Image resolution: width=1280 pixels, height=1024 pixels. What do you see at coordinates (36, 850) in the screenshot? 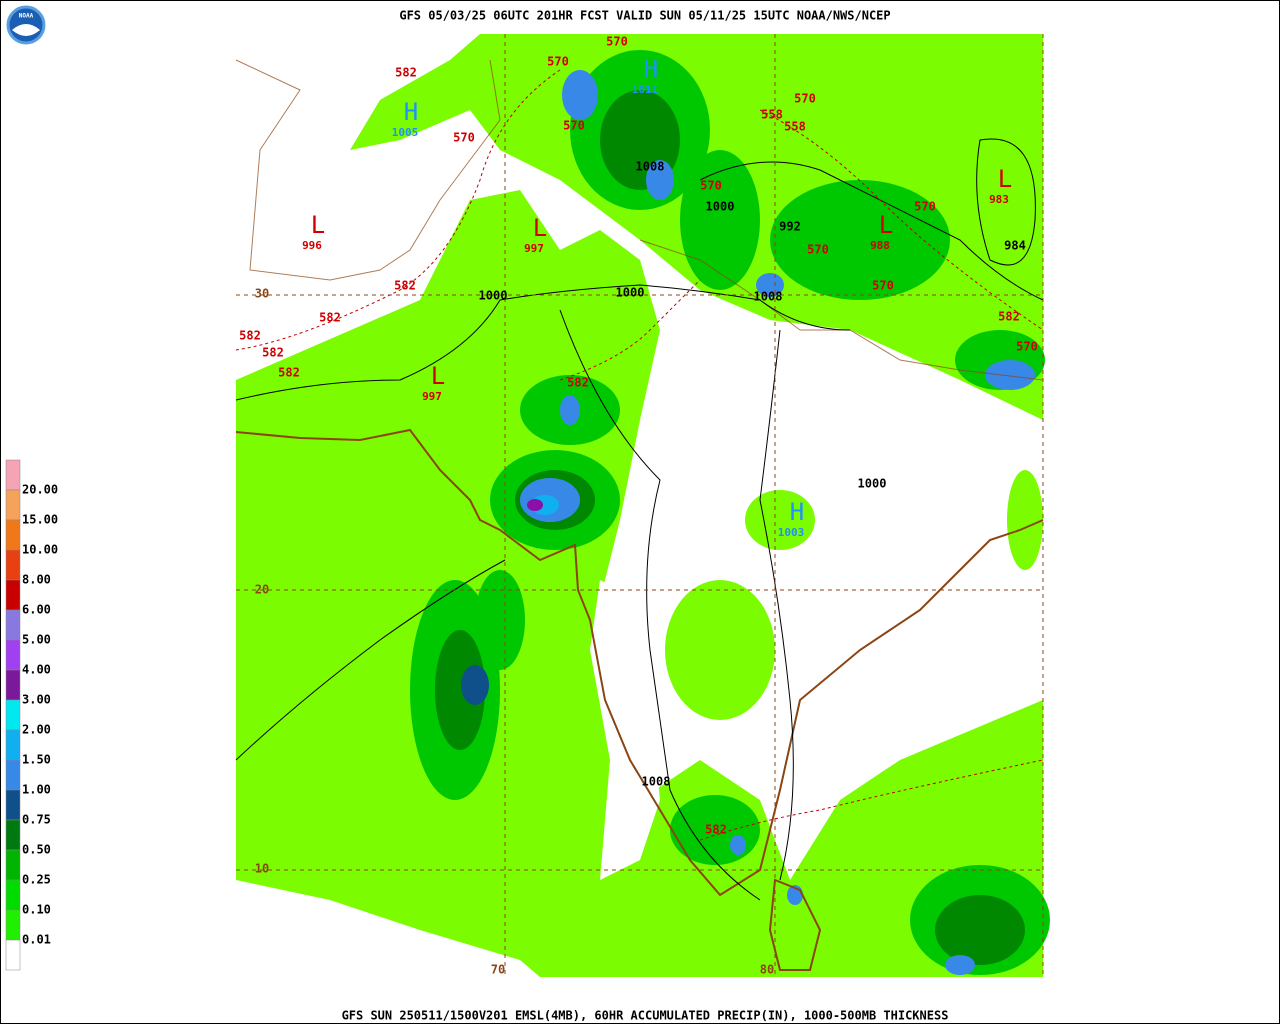
I see `legend-label: 0.50` at bounding box center [36, 850].